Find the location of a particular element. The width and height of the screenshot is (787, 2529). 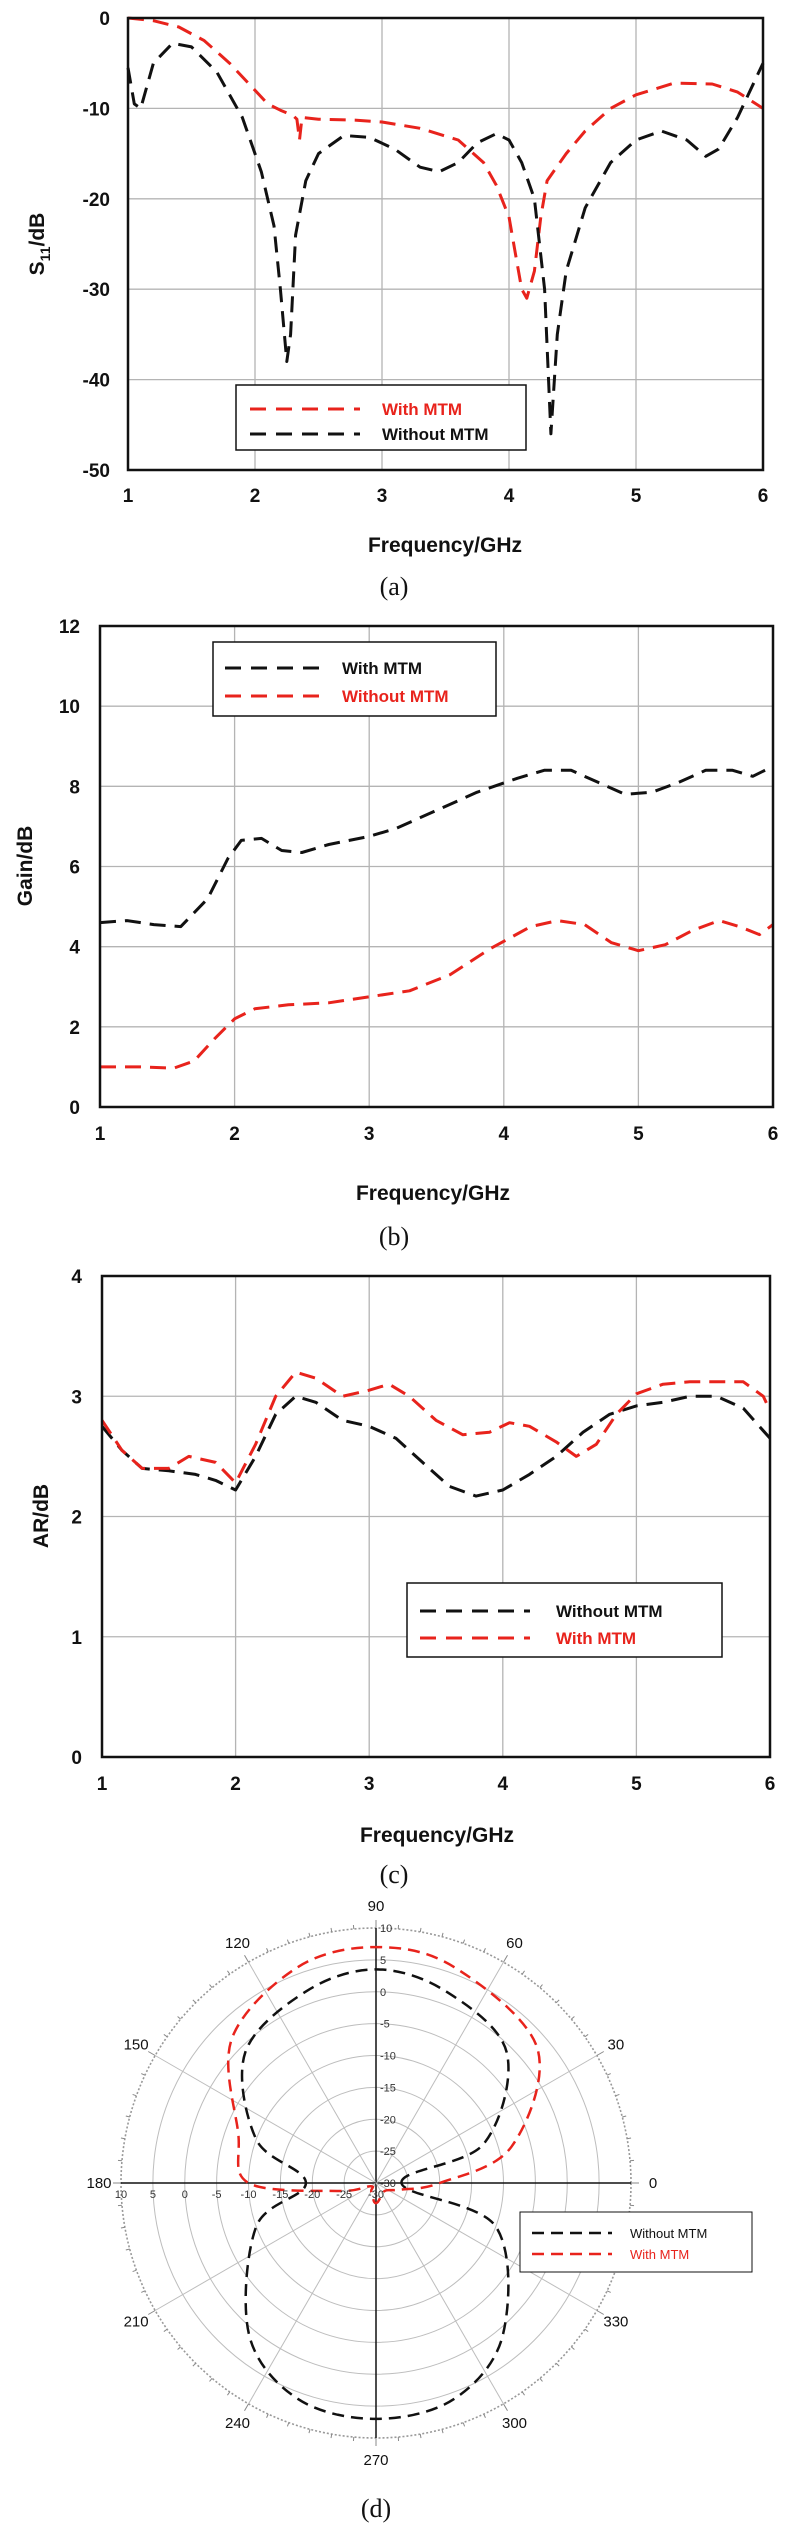

legend: Without MTM With MTM is located at coordinates (636, 2242).